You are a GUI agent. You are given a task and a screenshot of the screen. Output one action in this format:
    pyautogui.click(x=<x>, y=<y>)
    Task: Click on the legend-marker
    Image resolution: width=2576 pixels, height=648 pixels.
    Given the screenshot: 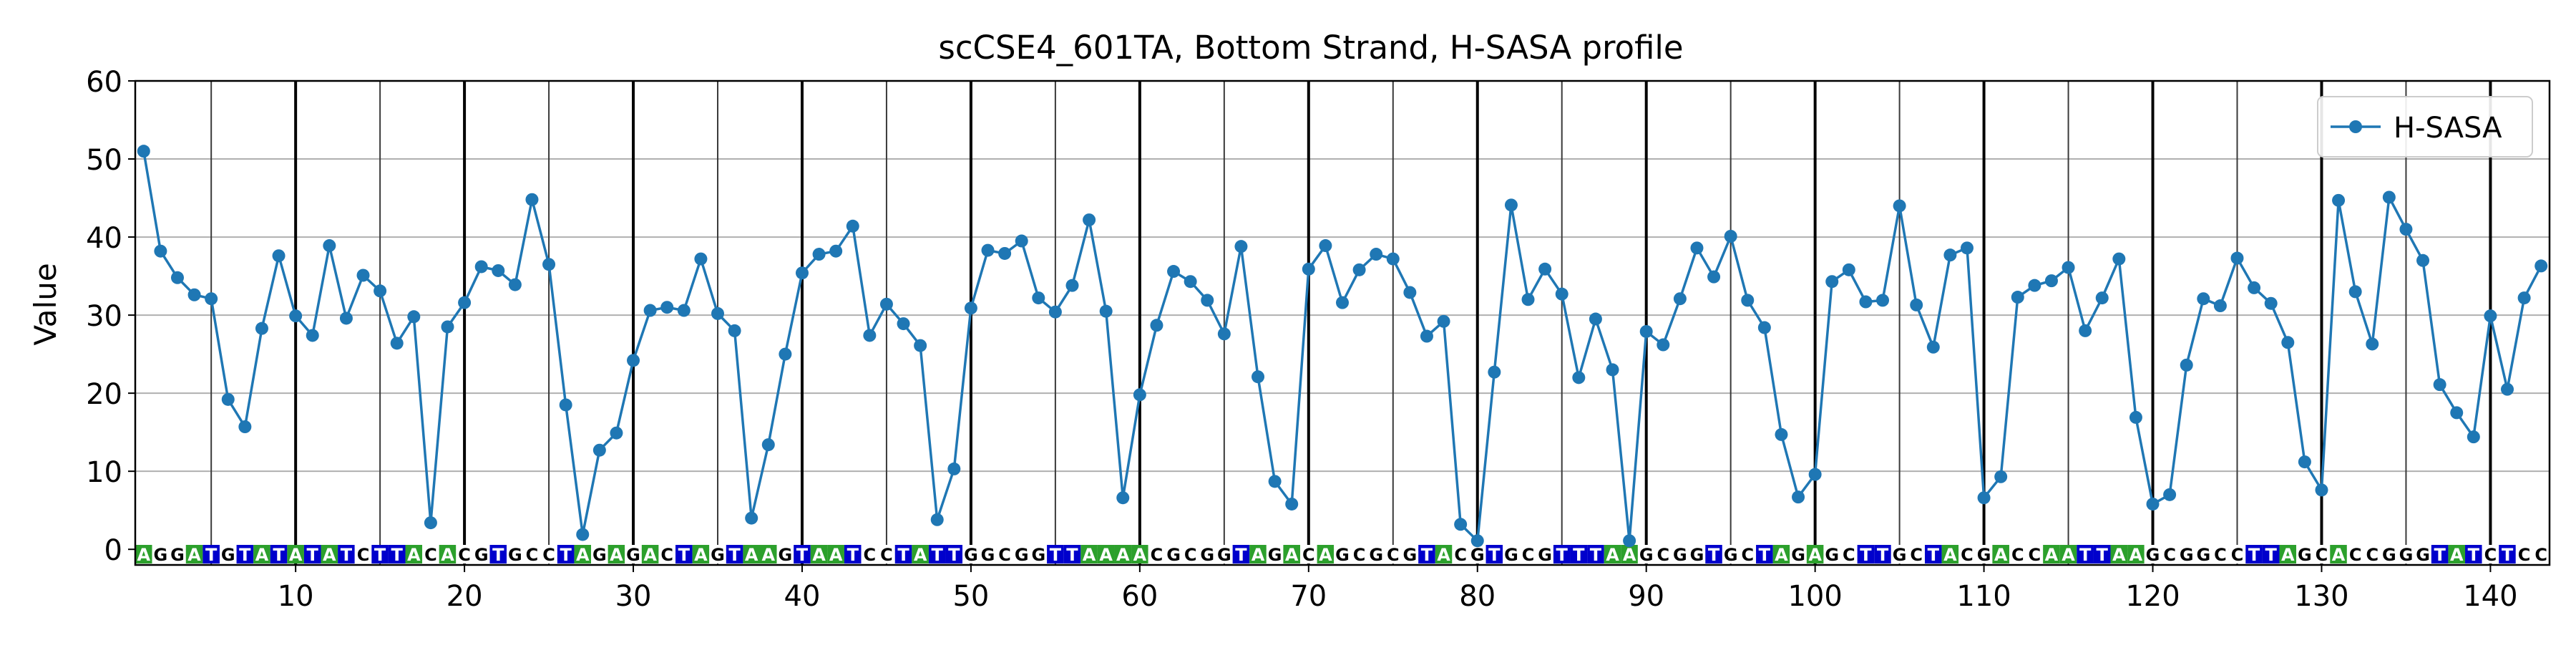 What is the action you would take?
    pyautogui.click(x=2355, y=126)
    